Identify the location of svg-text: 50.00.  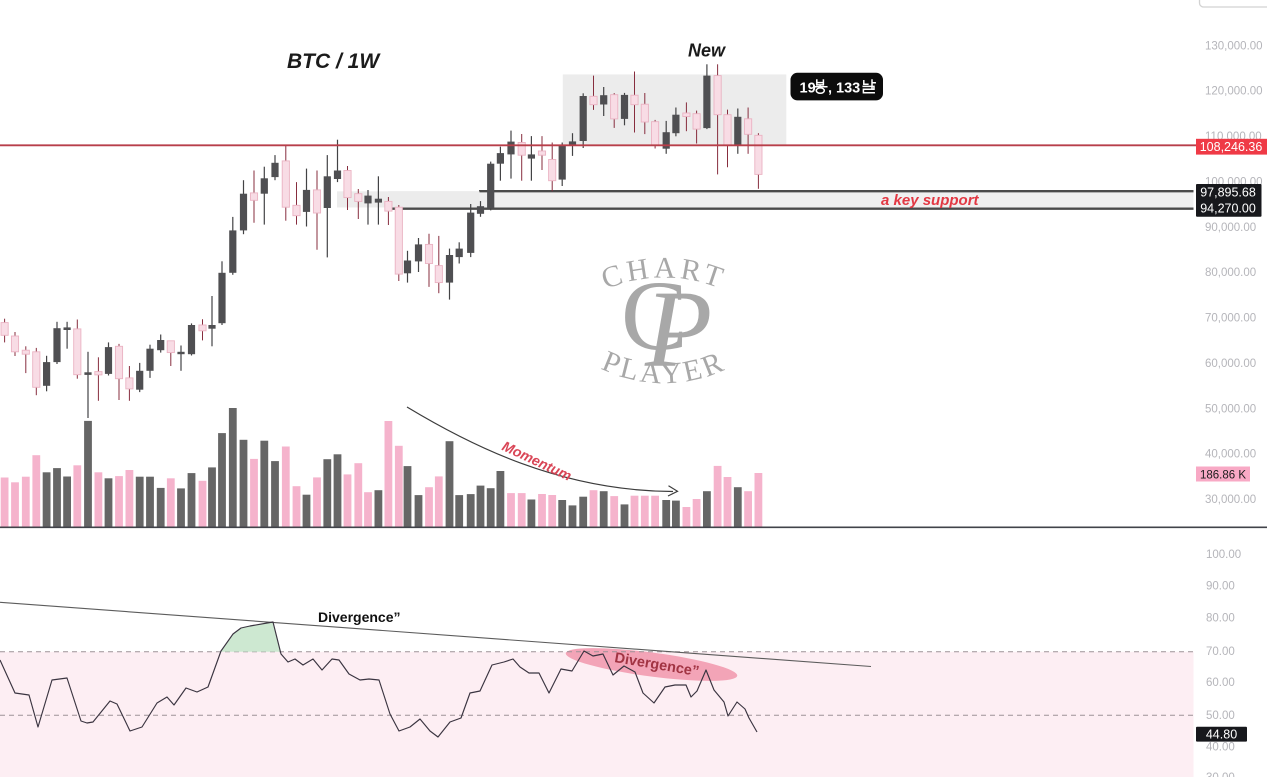
(1220, 716).